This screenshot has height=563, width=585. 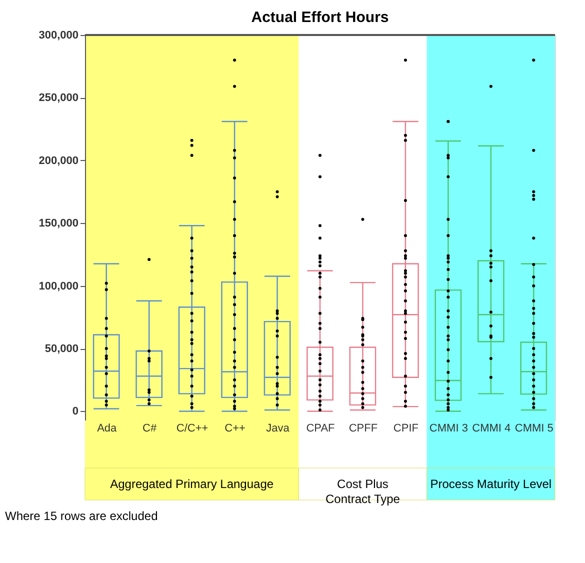 What do you see at coordinates (58, 160) in the screenshot?
I see `y-tick-label: 200,000` at bounding box center [58, 160].